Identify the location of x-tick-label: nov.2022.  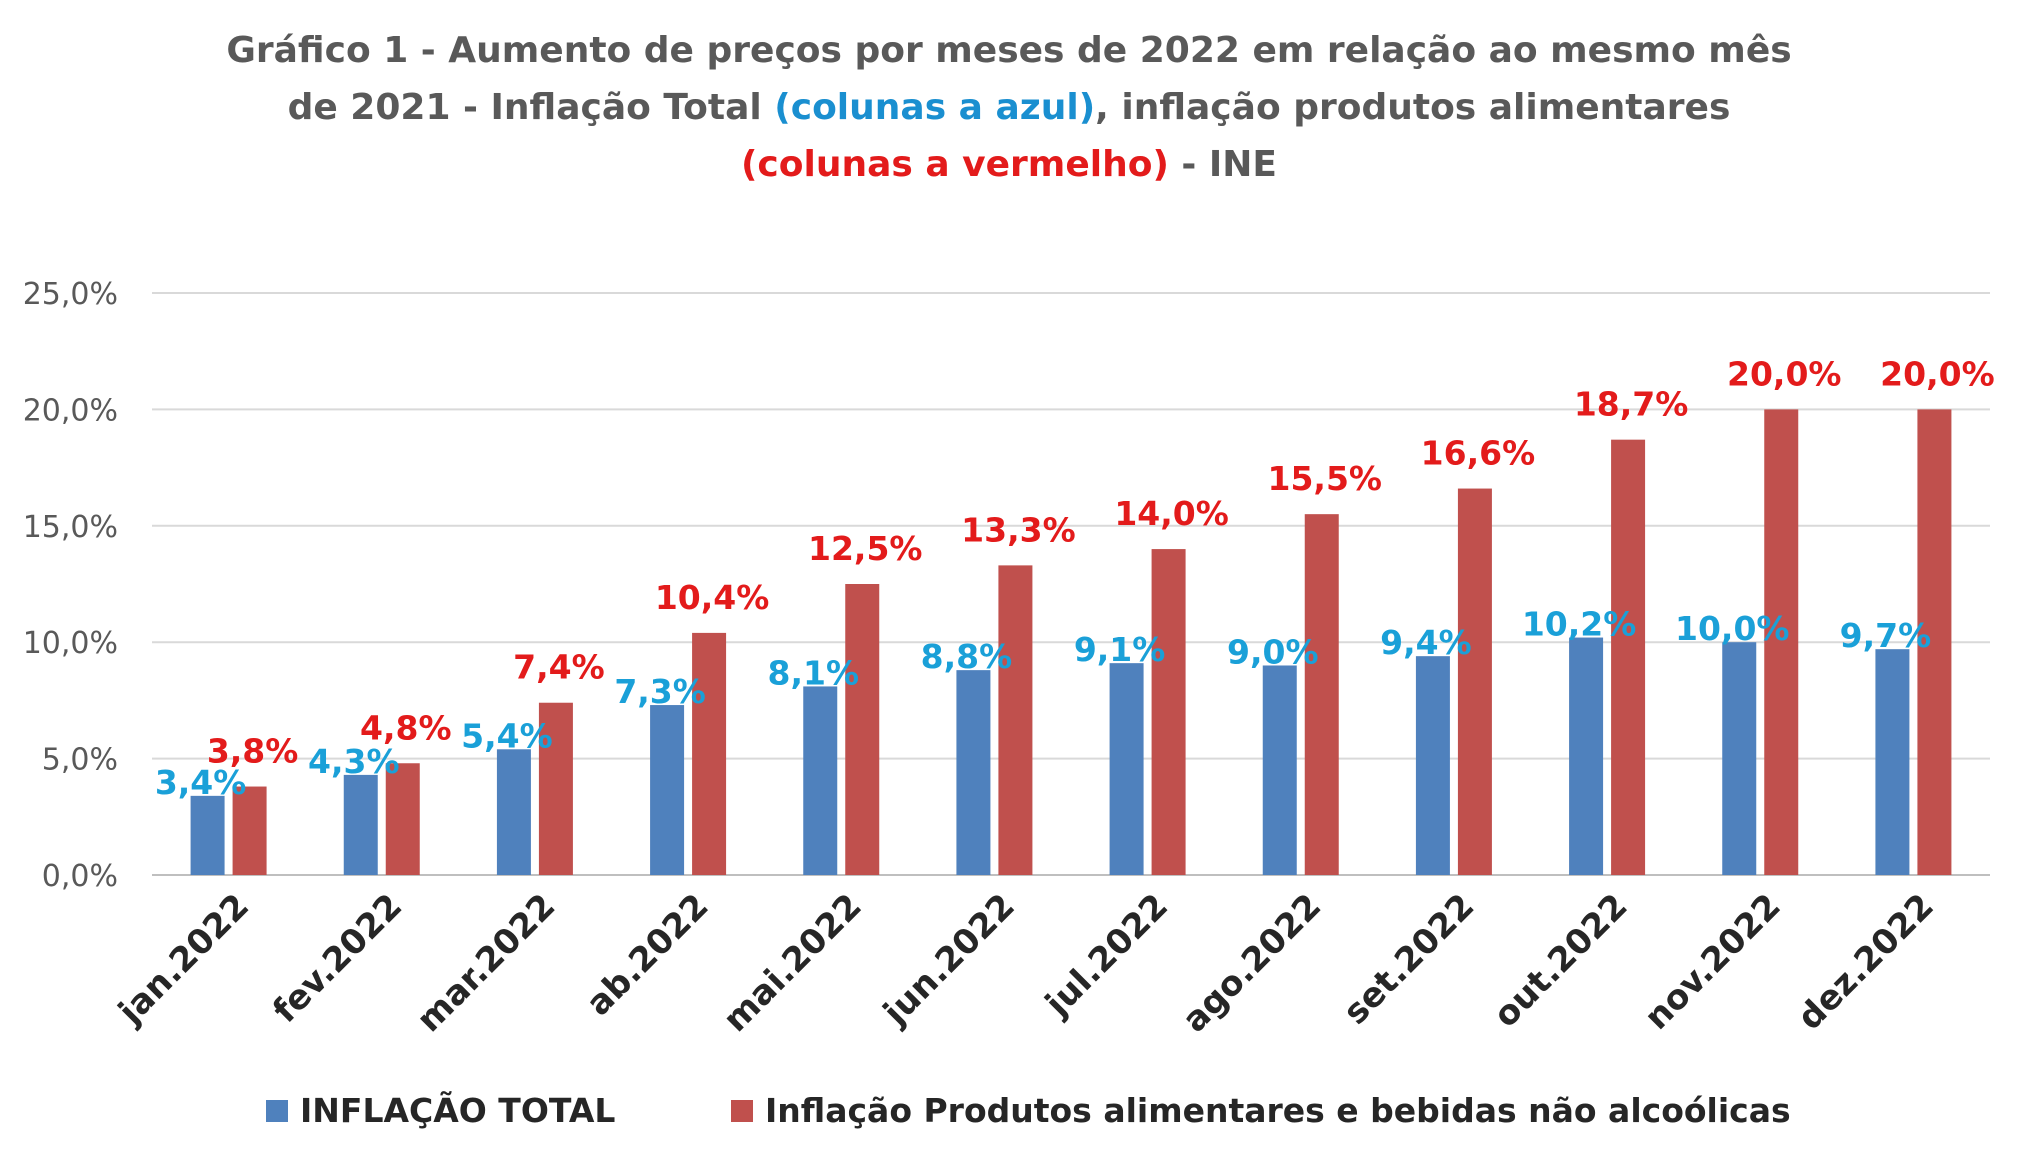
(1713, 962).